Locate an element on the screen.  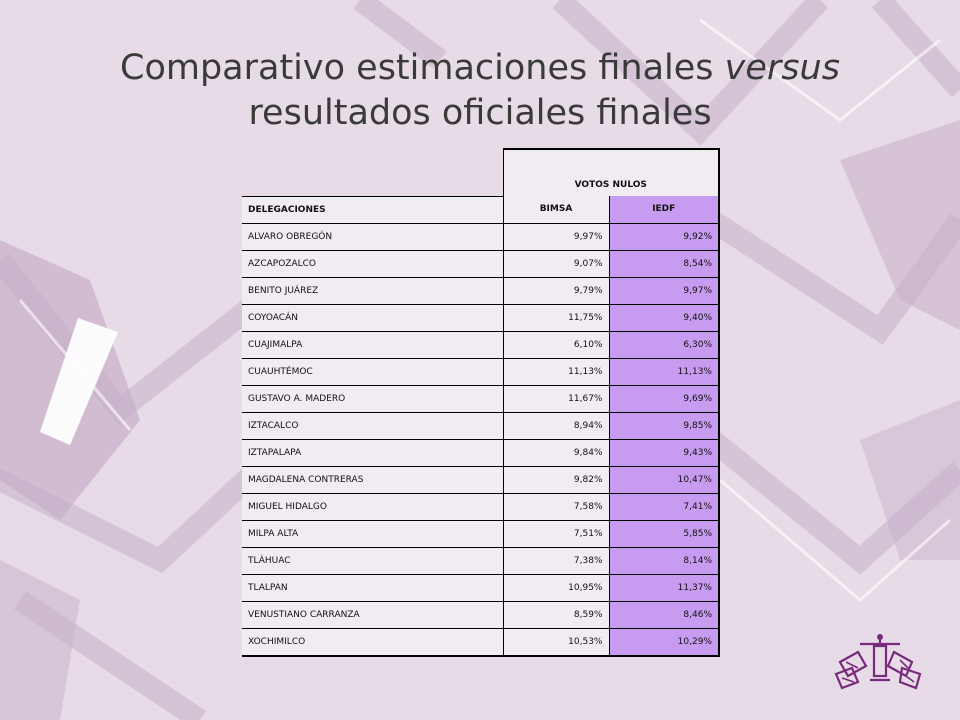
cell-iedf: 9,69% is located at coordinates (664, 399).